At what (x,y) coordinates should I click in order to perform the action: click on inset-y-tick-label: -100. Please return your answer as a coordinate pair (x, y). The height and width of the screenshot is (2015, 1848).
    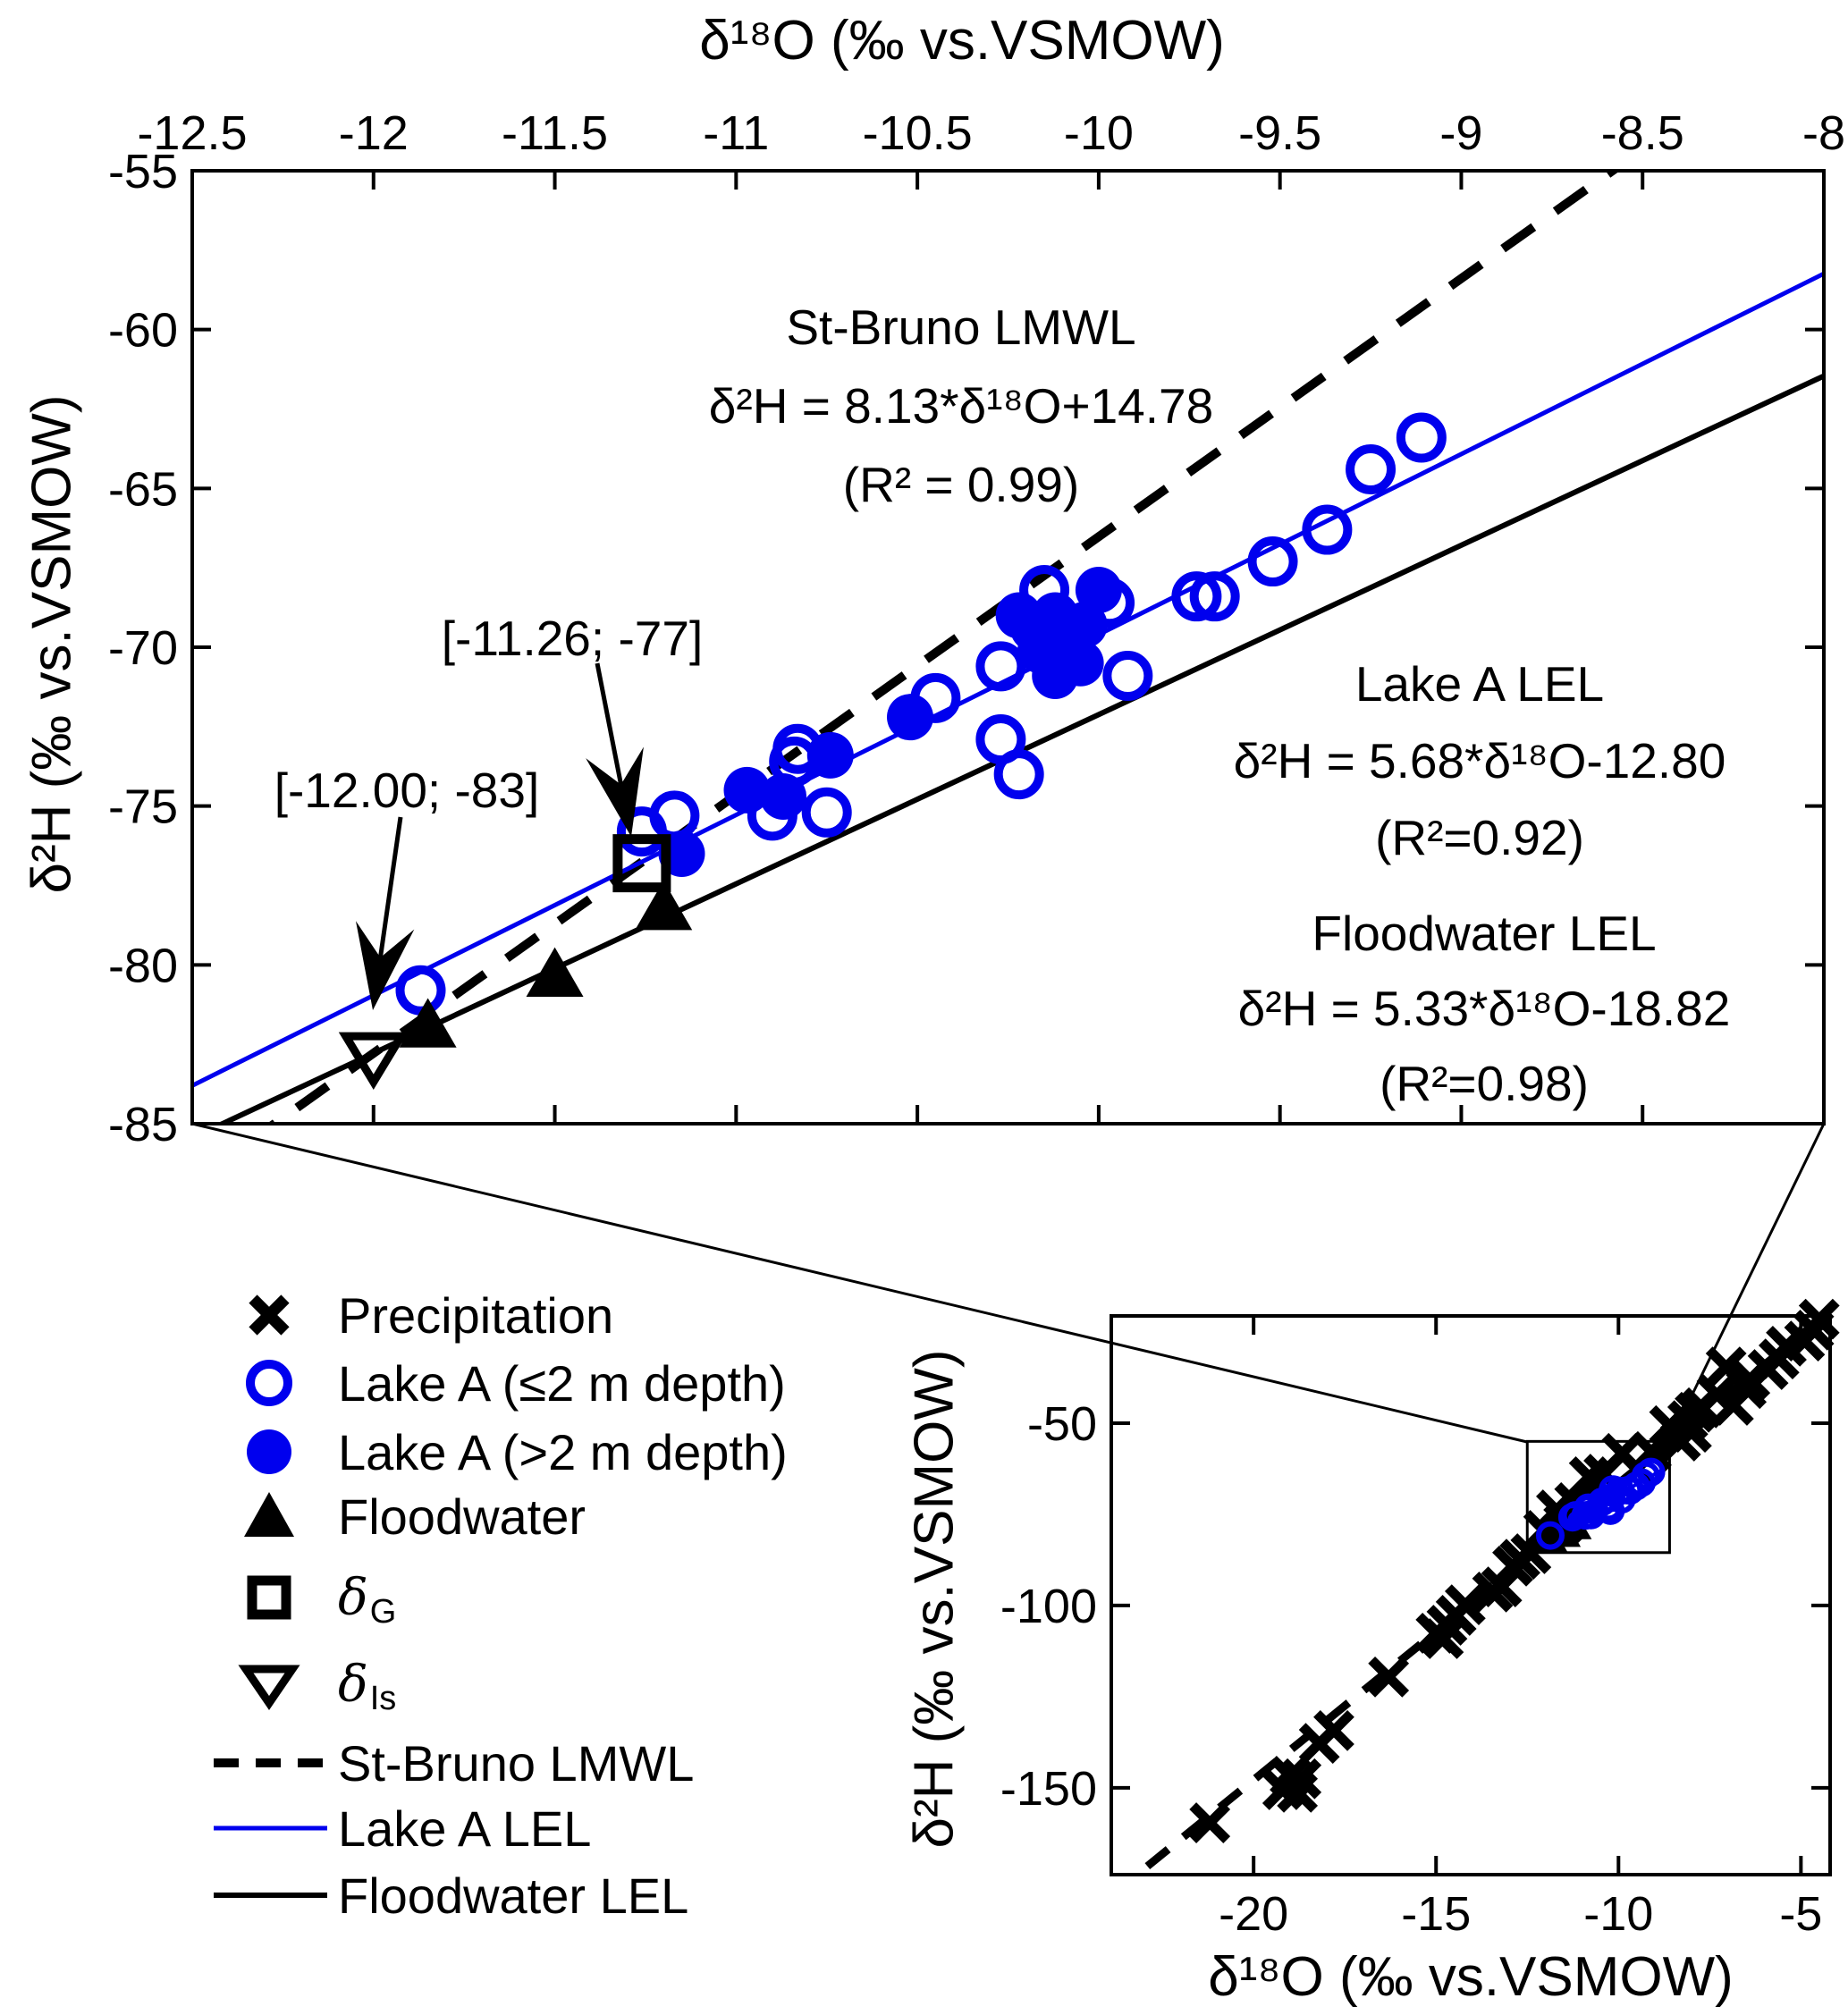
    Looking at the image, I should click on (1048, 1606).